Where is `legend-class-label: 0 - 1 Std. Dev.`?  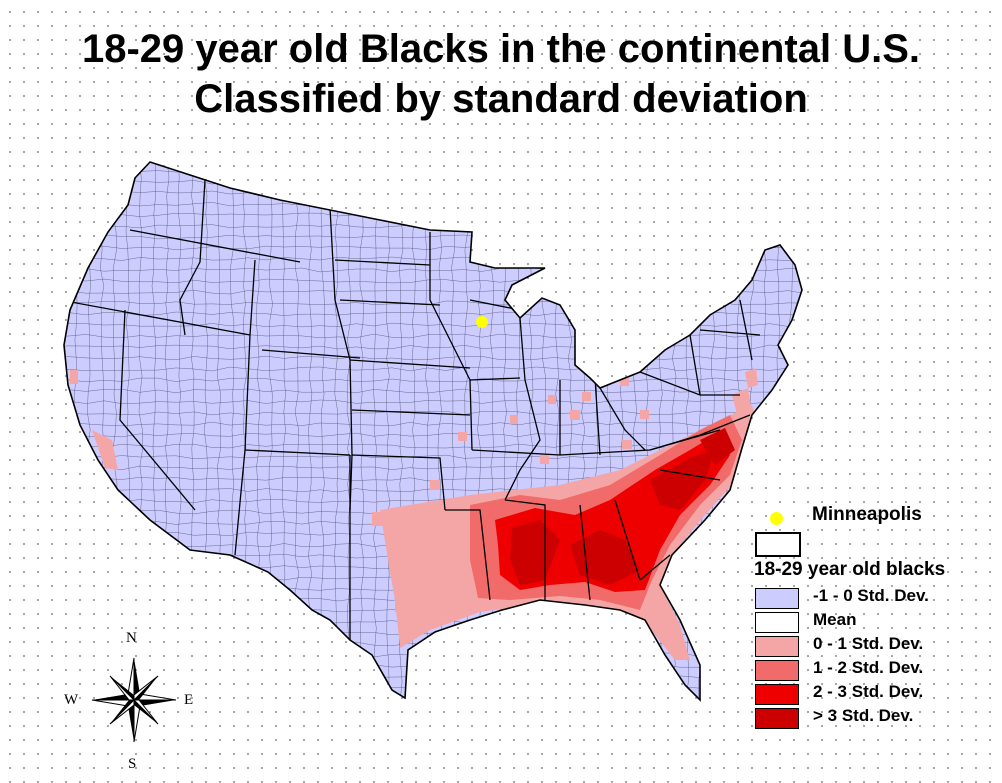 legend-class-label: 0 - 1 Std. Dev. is located at coordinates (868, 643).